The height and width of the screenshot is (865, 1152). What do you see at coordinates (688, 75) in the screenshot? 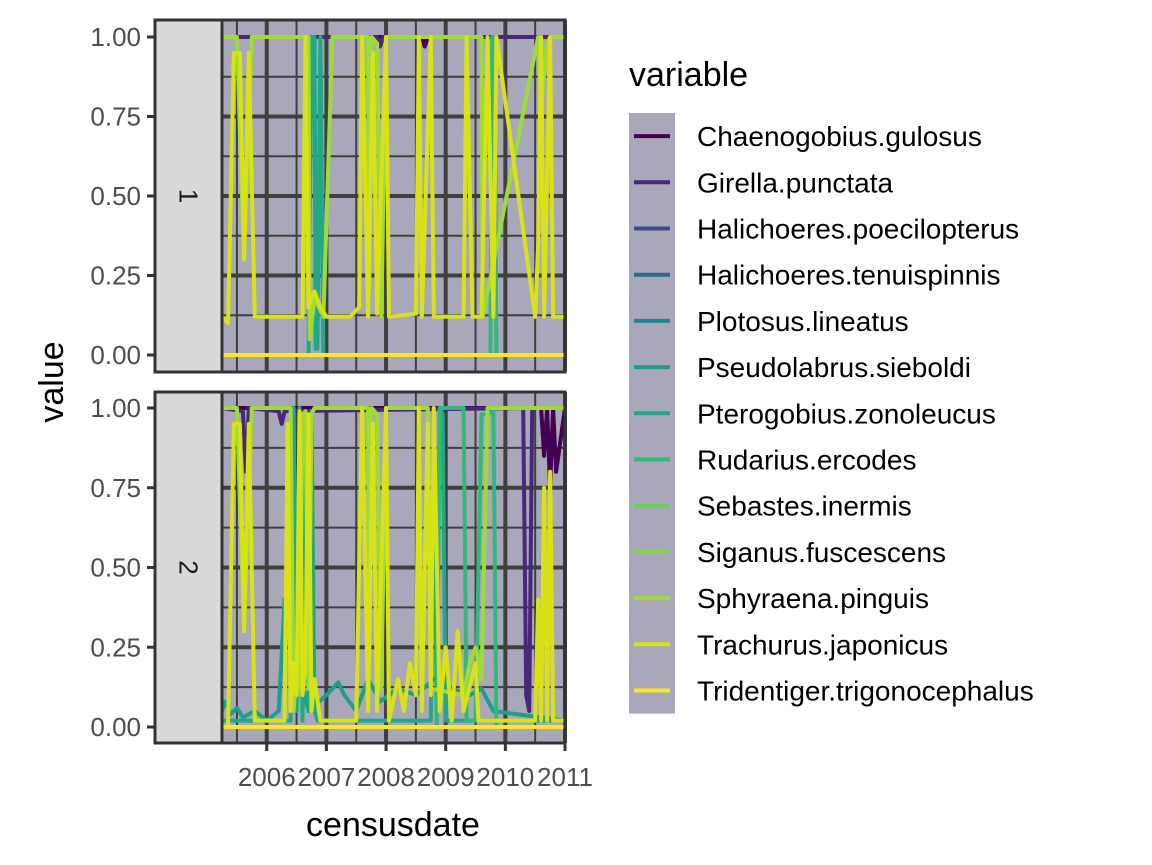
I see `legend-title: variable` at bounding box center [688, 75].